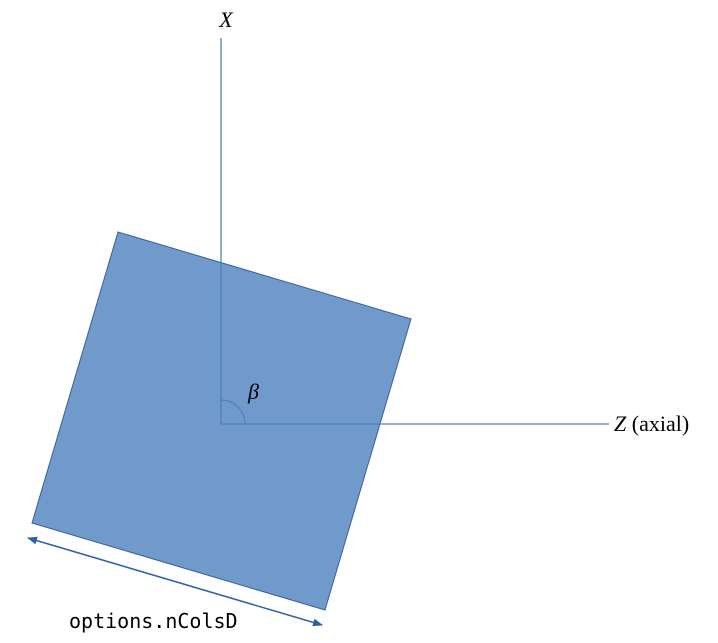 Image resolution: width=718 pixels, height=643 pixels. I want to click on x-axis-label: X, so click(226, 19).